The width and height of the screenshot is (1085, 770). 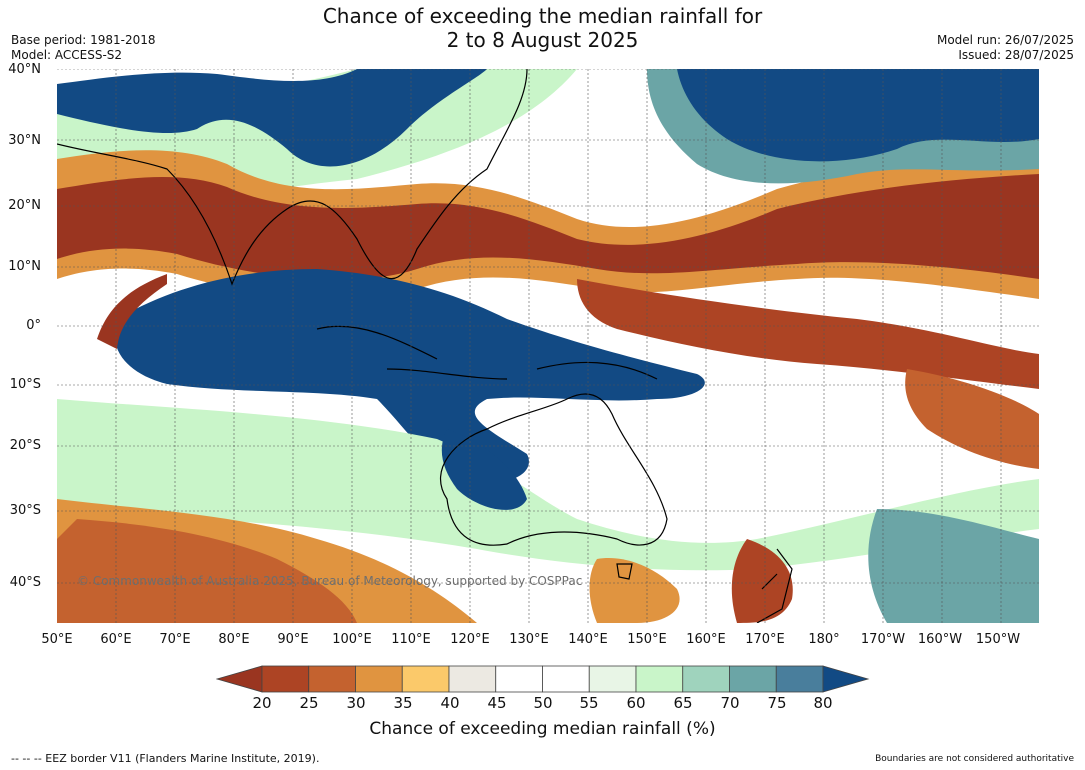 What do you see at coordinates (292, 177) in the screenshot?
I see `asia-coastline` at bounding box center [292, 177].